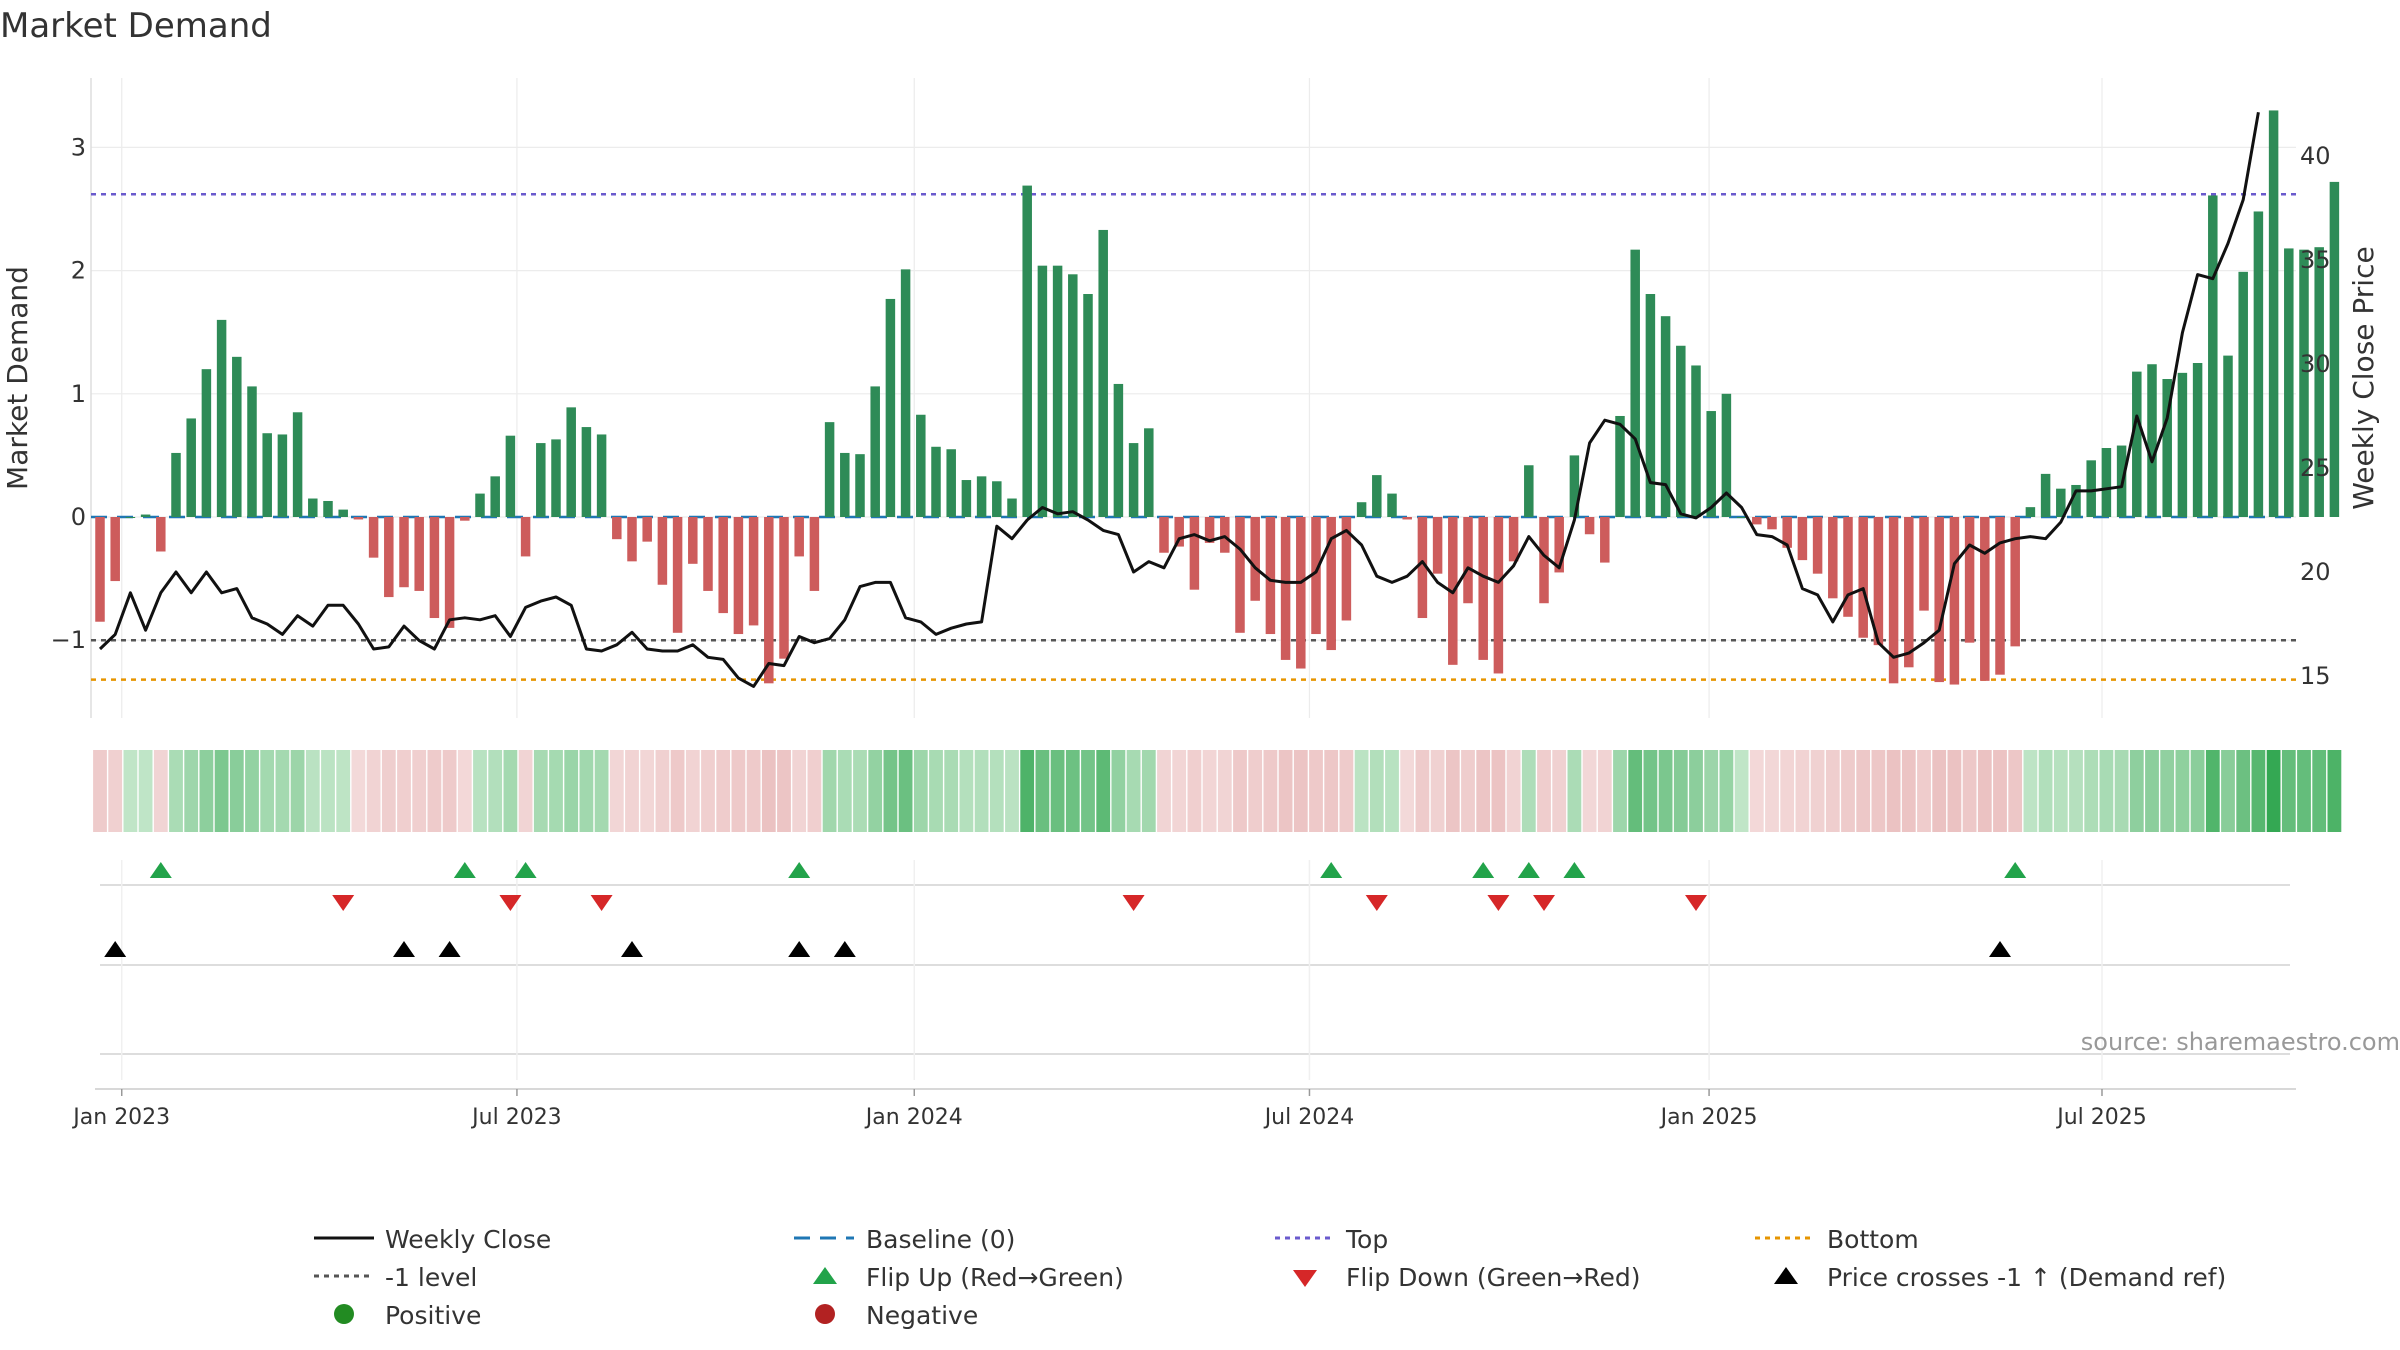 The height and width of the screenshot is (1350, 2400). I want to click on legend-flip-down-triangle-icon, so click(1305, 1278).